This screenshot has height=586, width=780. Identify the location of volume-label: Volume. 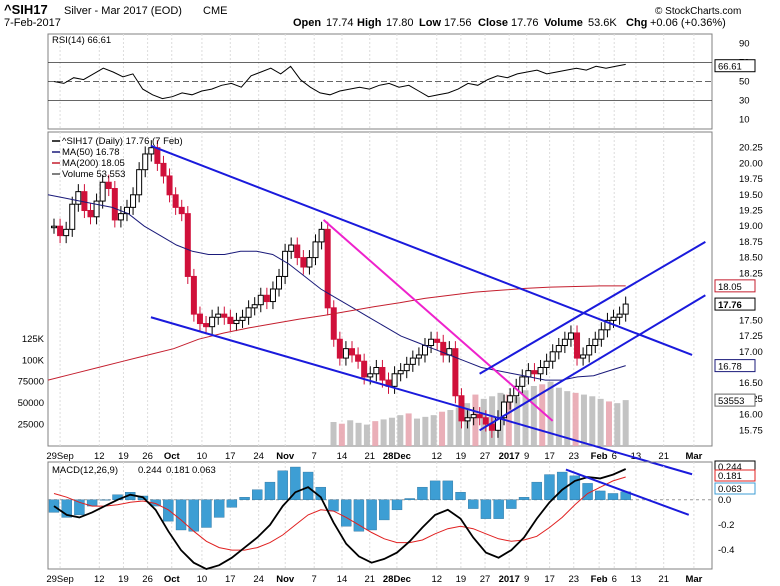
(563, 23).